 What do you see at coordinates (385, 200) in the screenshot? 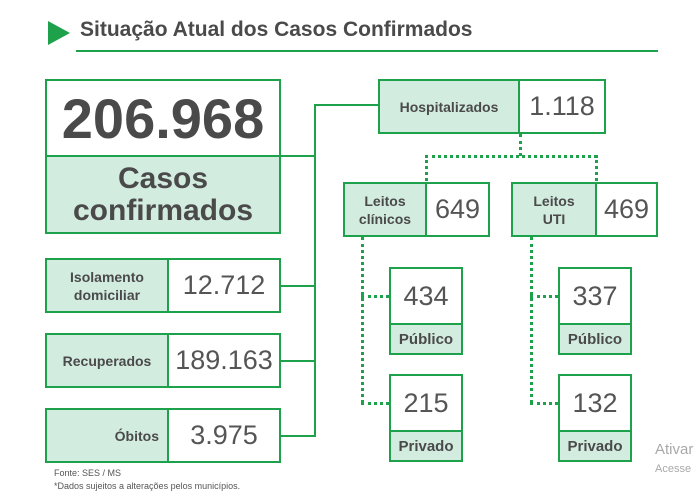
I see `leitos-clinicos-label-line1: Leitos` at bounding box center [385, 200].